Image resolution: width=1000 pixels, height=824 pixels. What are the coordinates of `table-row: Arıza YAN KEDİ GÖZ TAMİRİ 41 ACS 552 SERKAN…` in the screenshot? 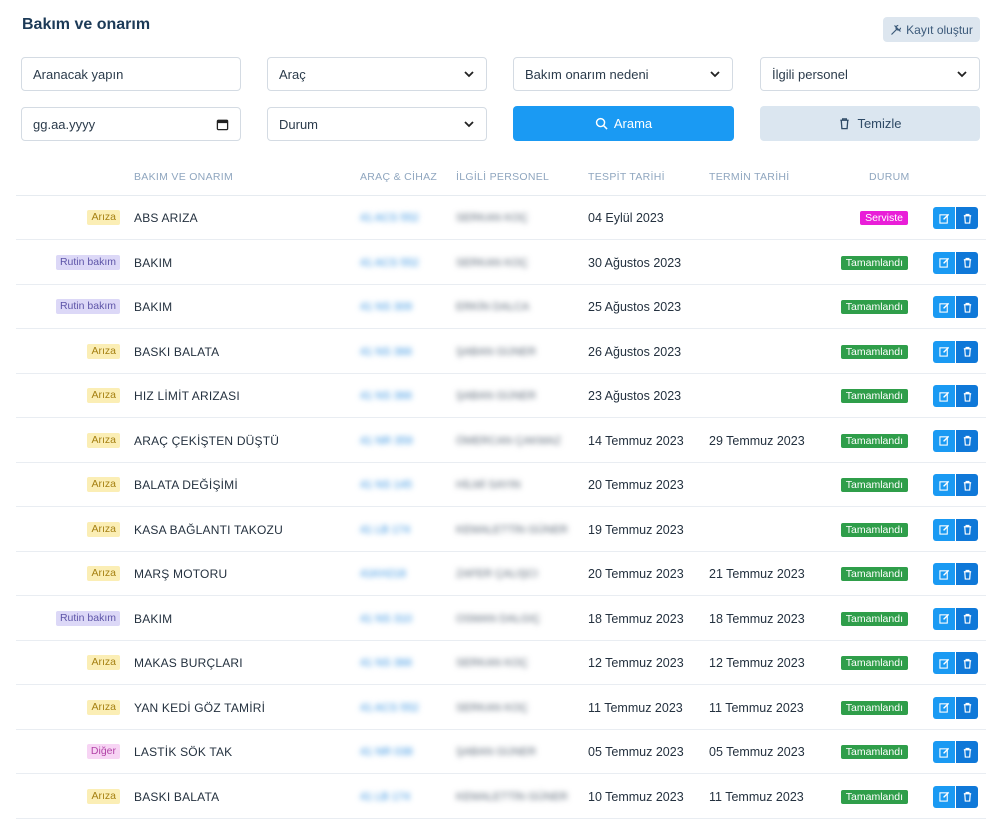 It's located at (501, 708).